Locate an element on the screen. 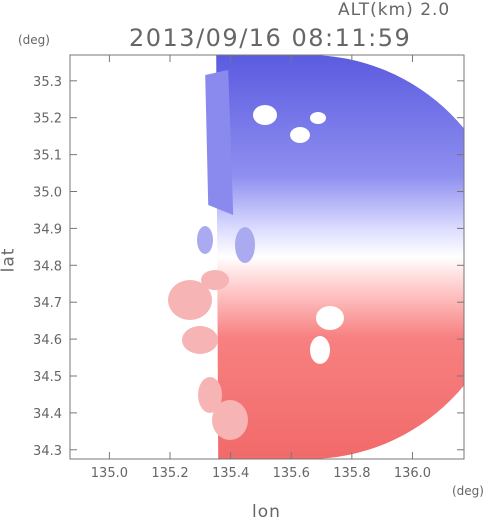 The width and height of the screenshot is (491, 522). y-tick-label: 35.1 is located at coordinates (47, 156).